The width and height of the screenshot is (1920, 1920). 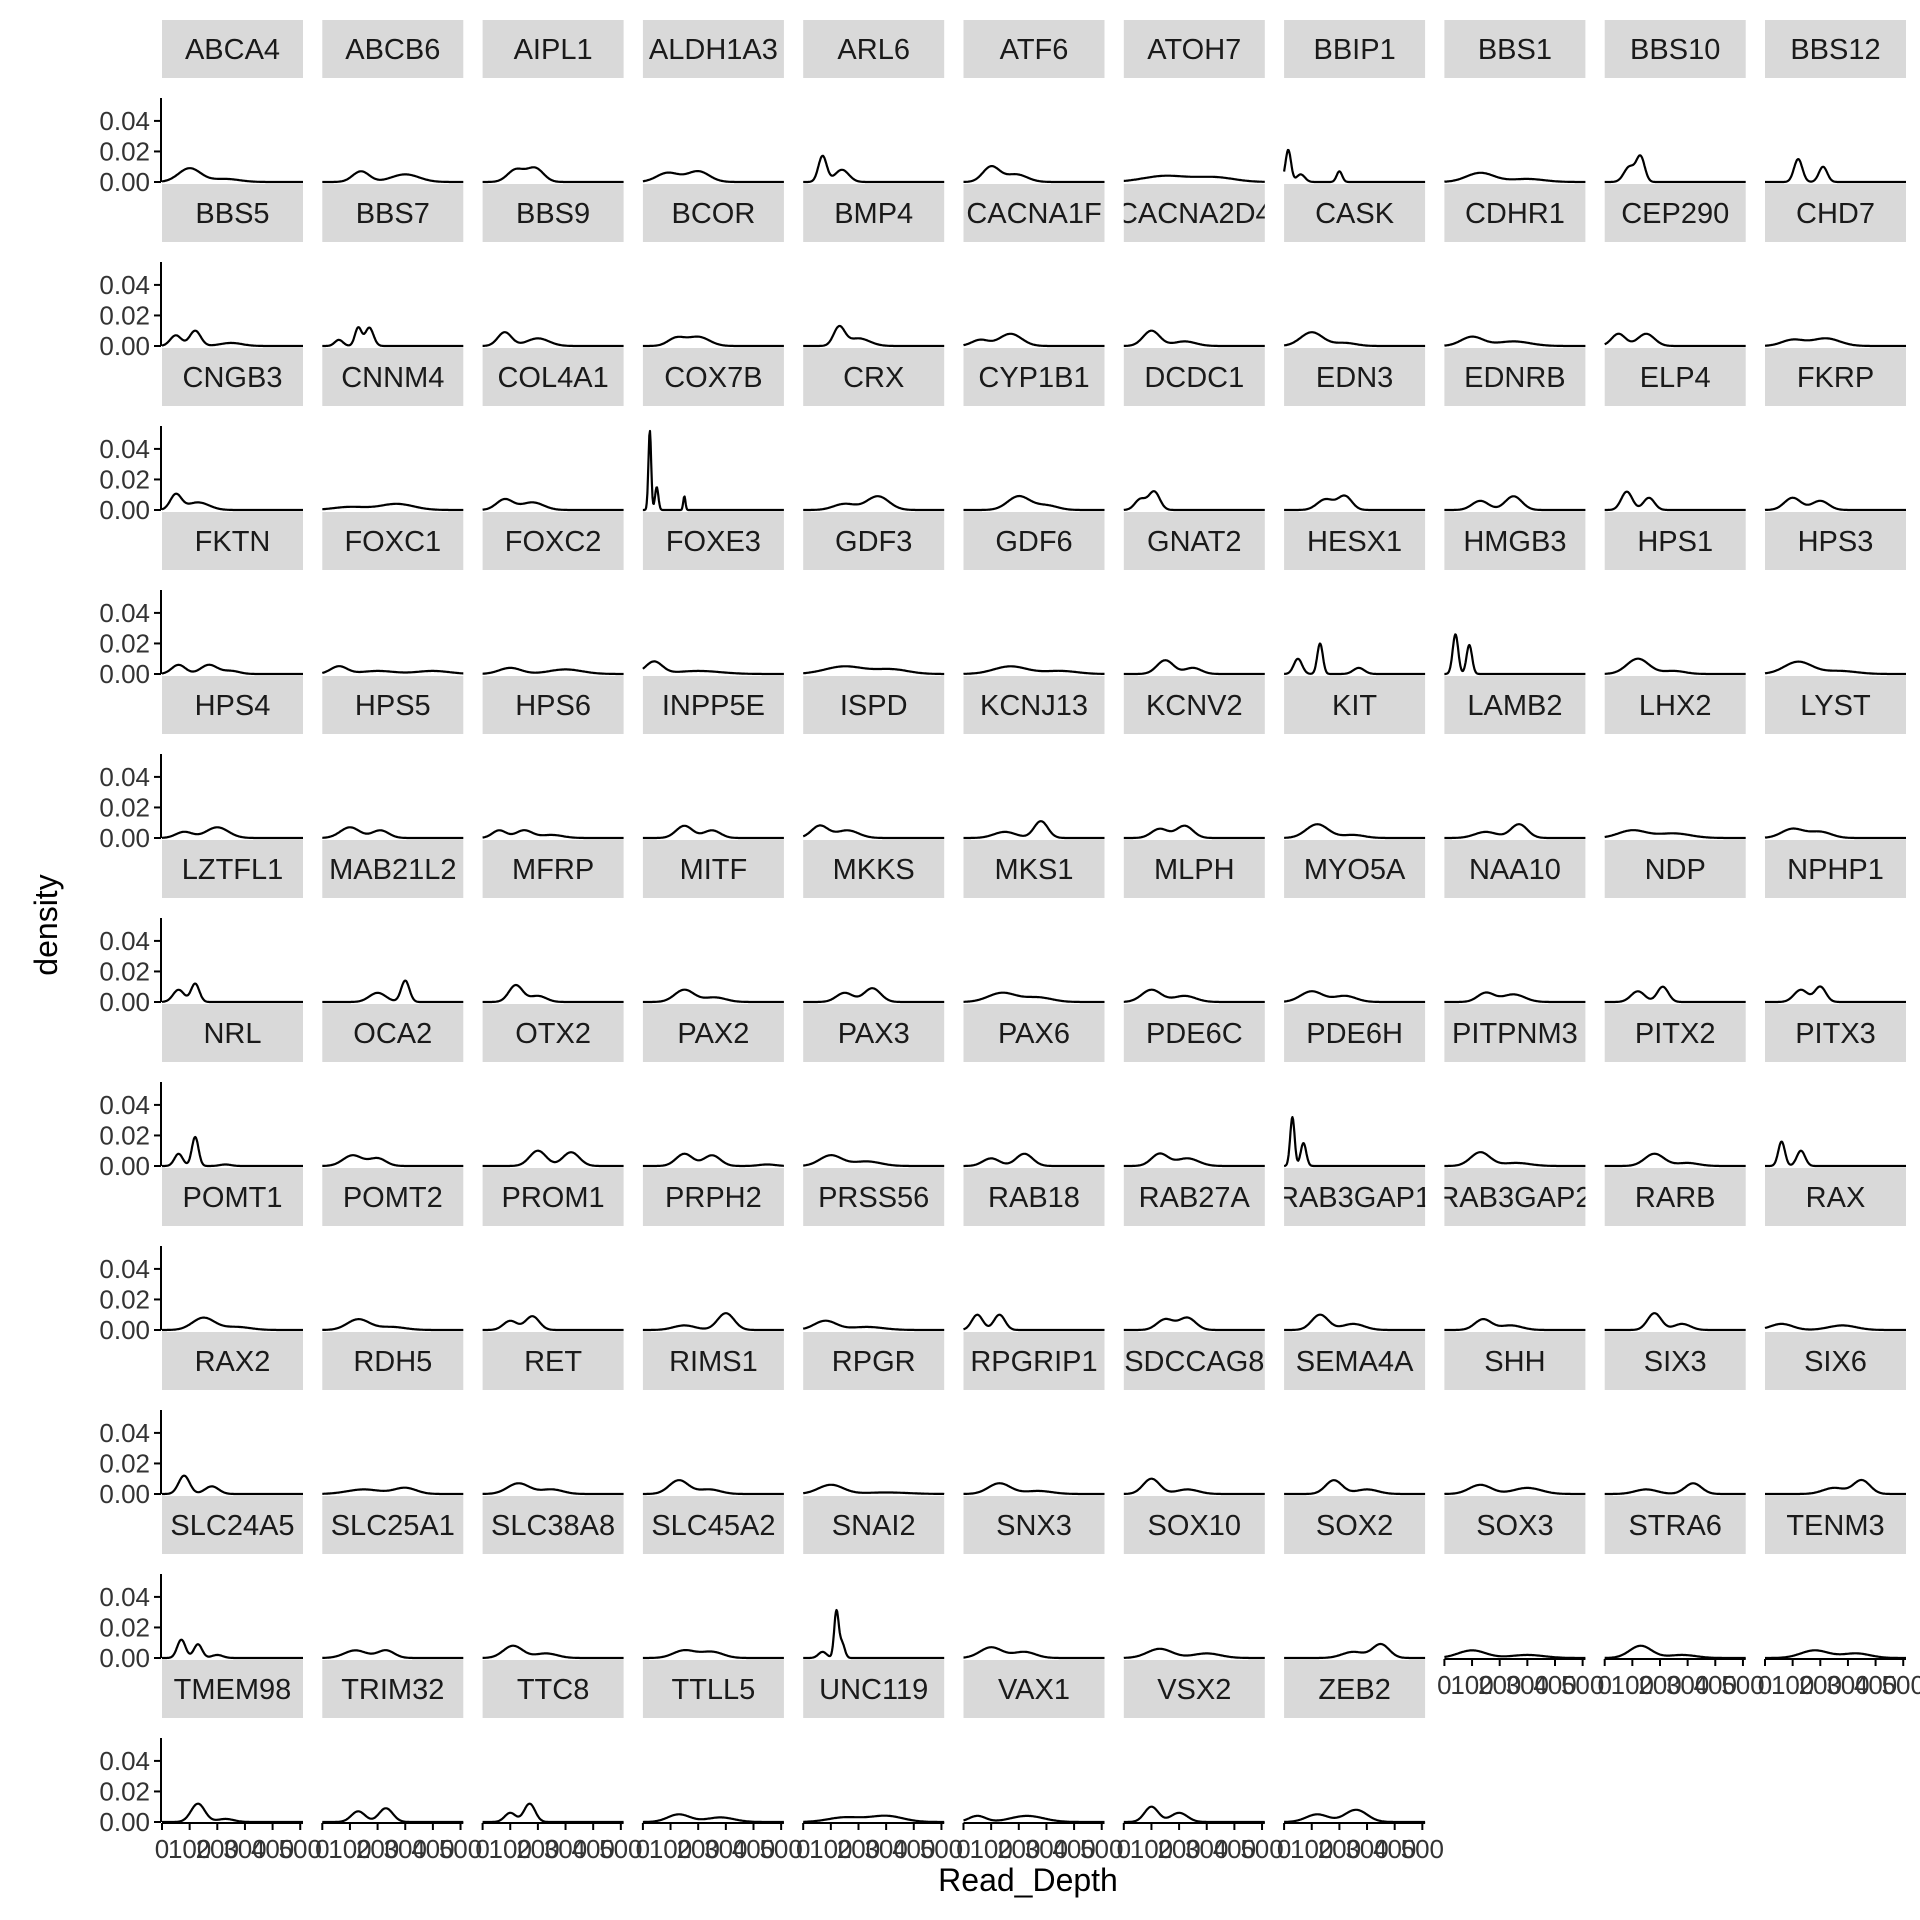 What do you see at coordinates (1034, 266) in the screenshot?
I see `facet-panel: CACNA1F` at bounding box center [1034, 266].